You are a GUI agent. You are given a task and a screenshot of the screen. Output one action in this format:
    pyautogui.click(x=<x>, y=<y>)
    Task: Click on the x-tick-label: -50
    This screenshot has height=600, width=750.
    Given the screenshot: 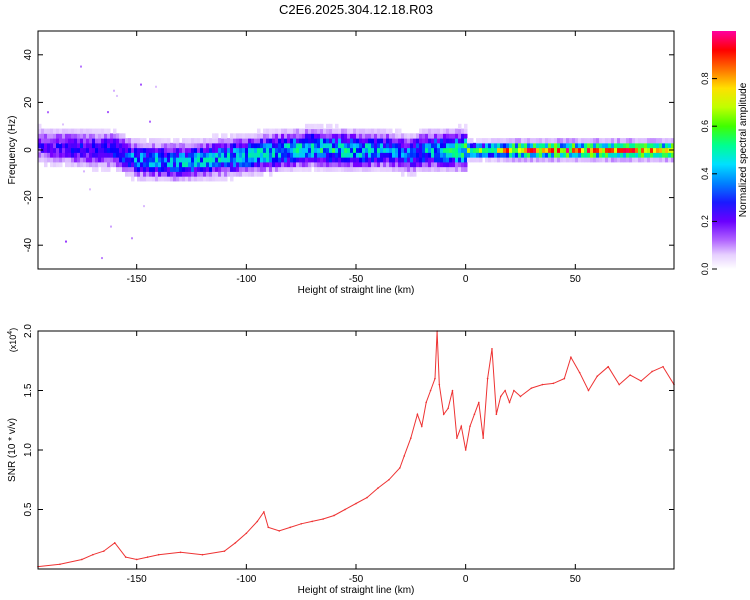 What is the action you would take?
    pyautogui.click(x=356, y=279)
    